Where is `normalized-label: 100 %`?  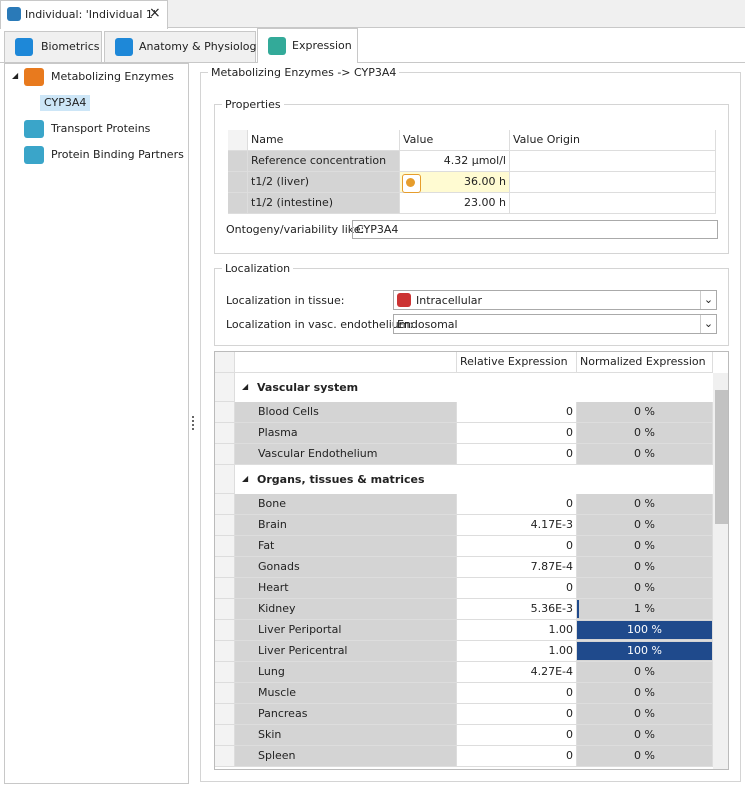 normalized-label: 100 % is located at coordinates (644, 629).